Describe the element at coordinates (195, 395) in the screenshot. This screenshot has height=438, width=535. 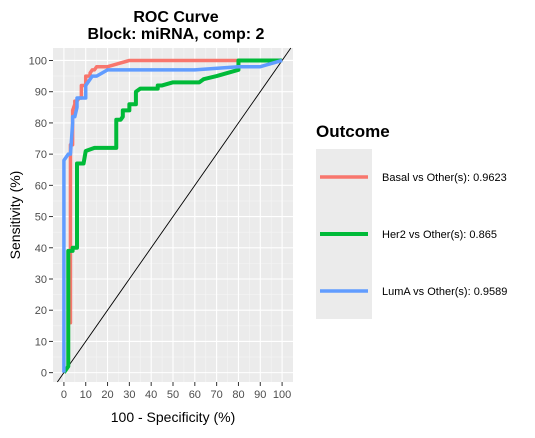
I see `x-tick-label: 60` at that location.